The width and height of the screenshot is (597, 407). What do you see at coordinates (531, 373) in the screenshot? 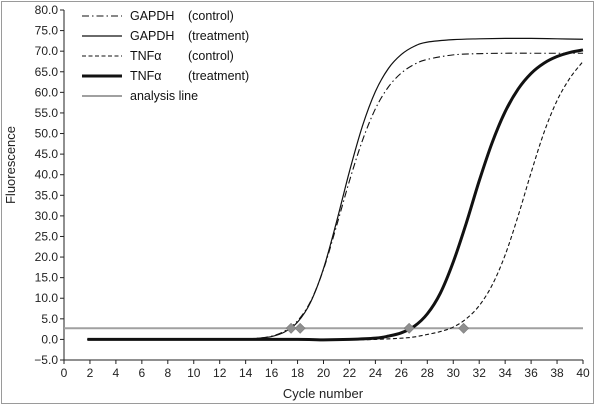
I see `x-tick-label: 36` at bounding box center [531, 373].